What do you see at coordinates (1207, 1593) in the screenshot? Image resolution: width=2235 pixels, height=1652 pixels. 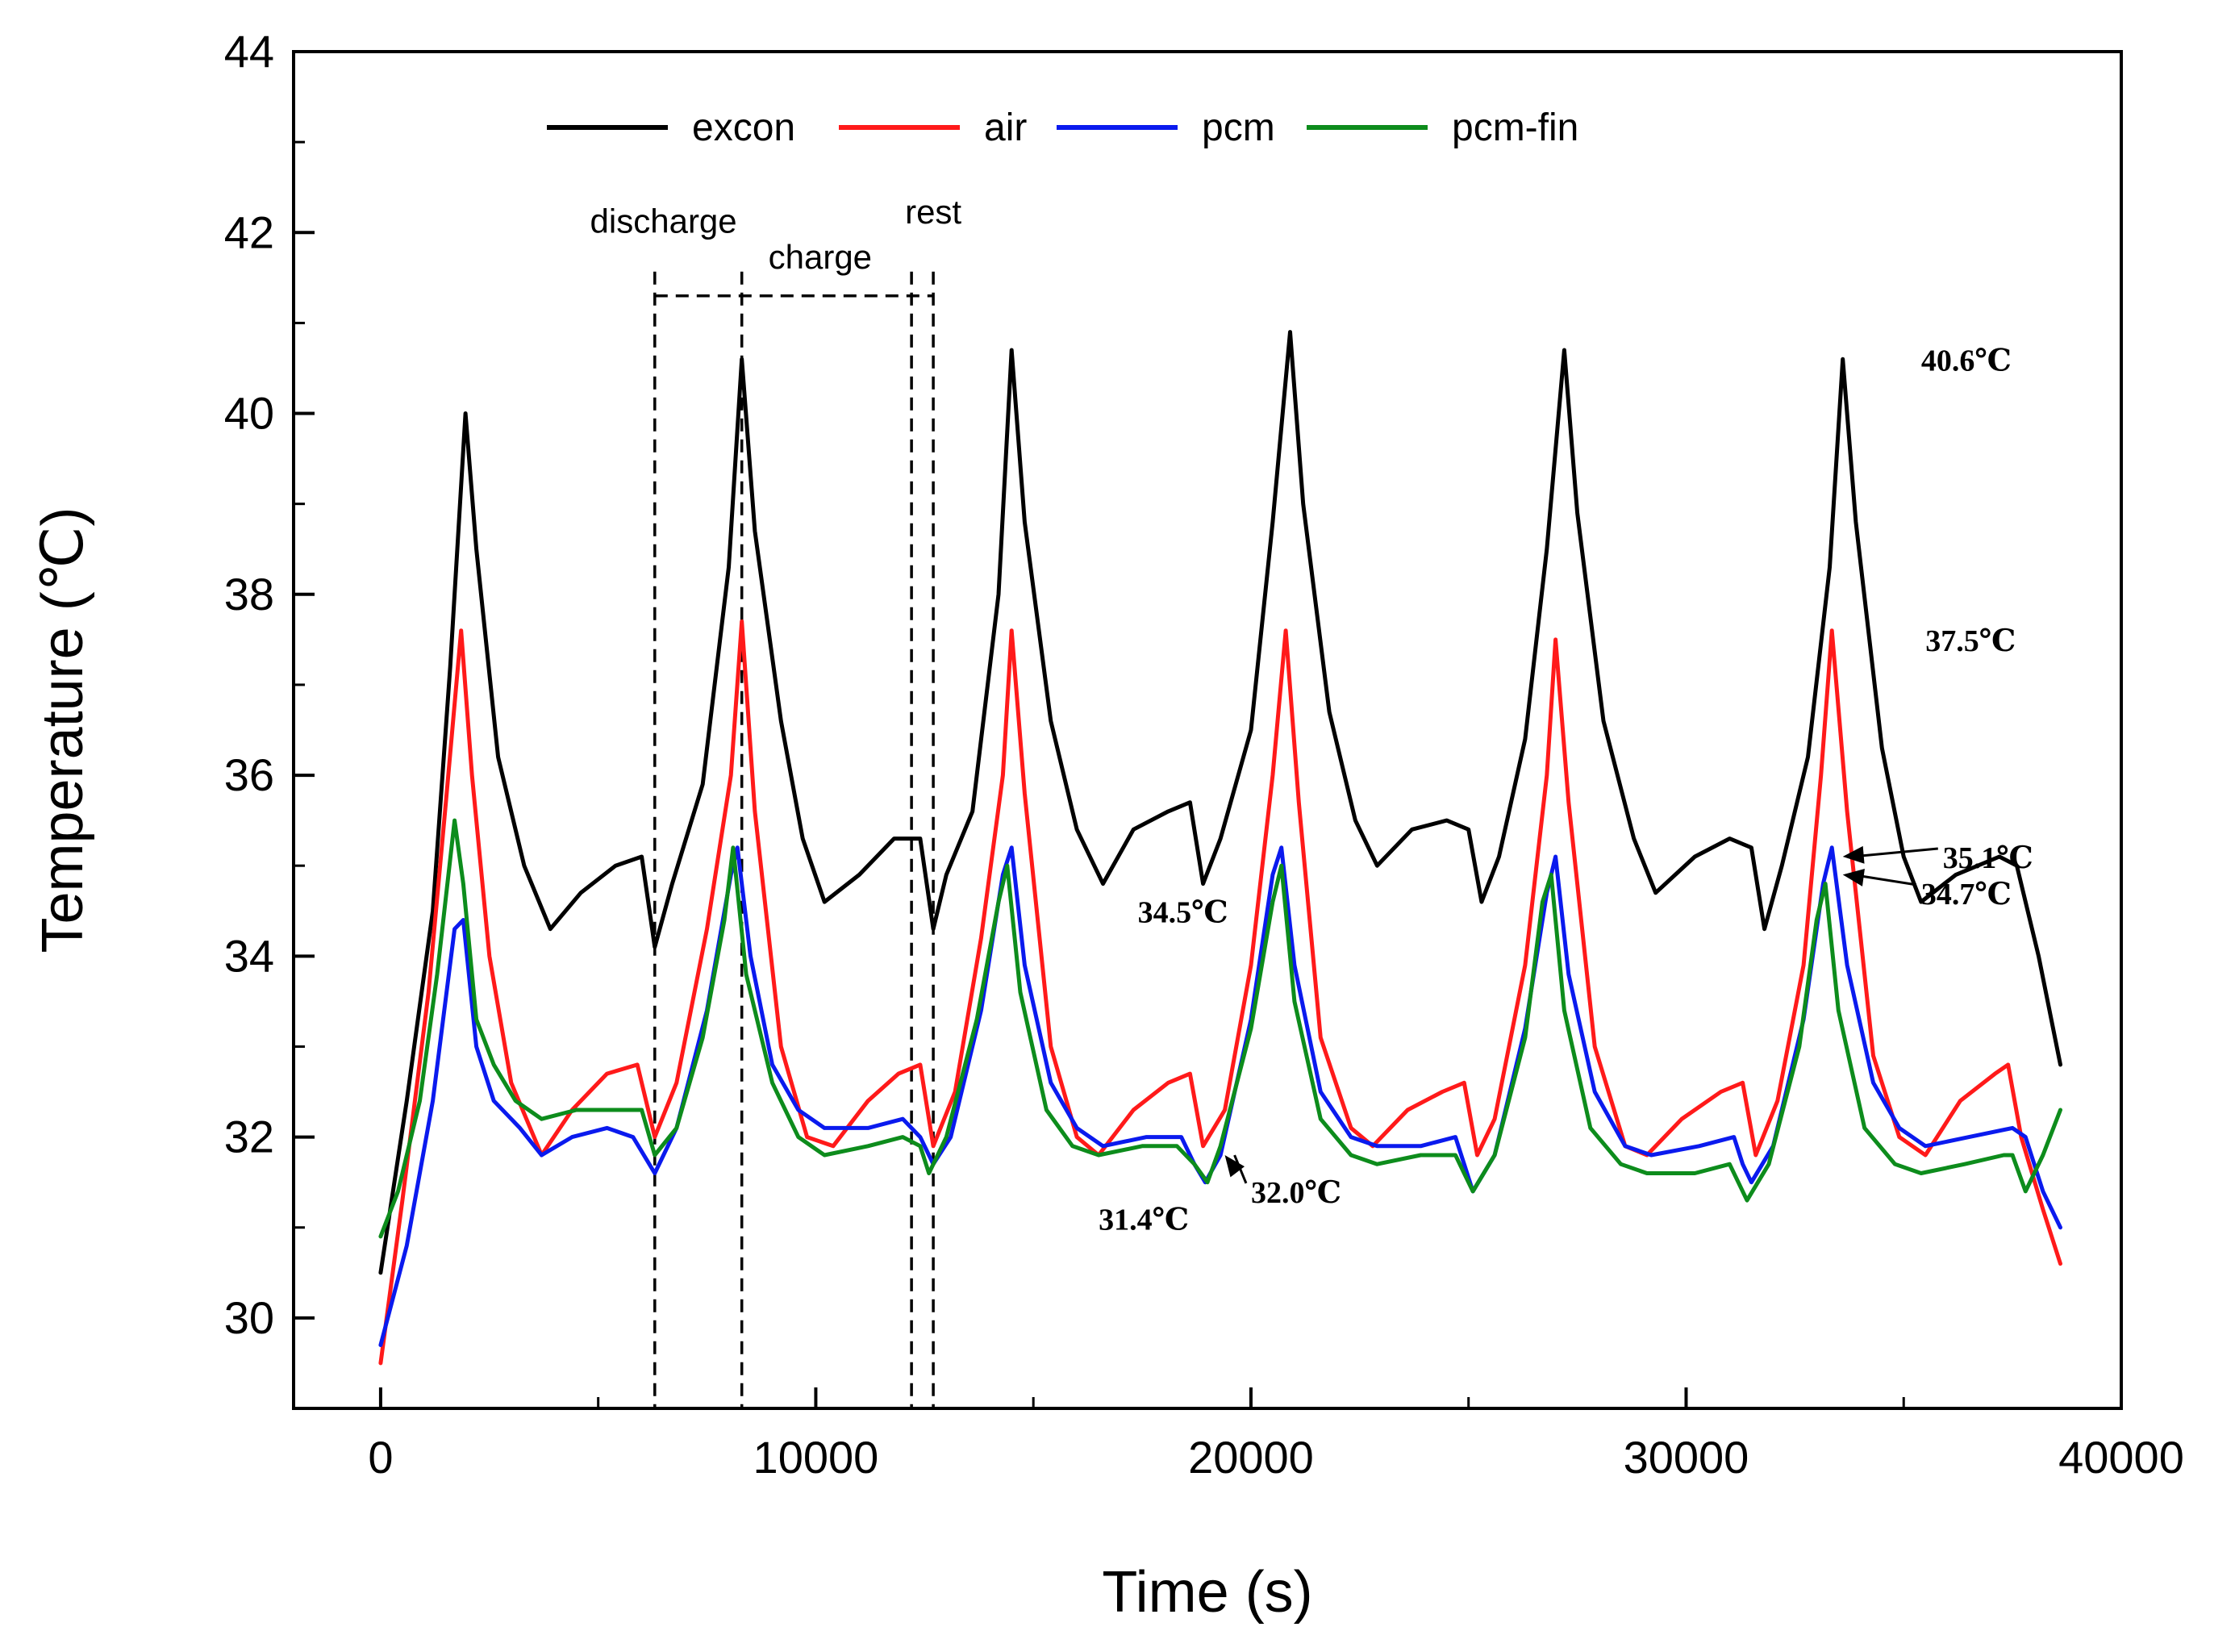 I see `x-axis-title: Time (s)` at bounding box center [1207, 1593].